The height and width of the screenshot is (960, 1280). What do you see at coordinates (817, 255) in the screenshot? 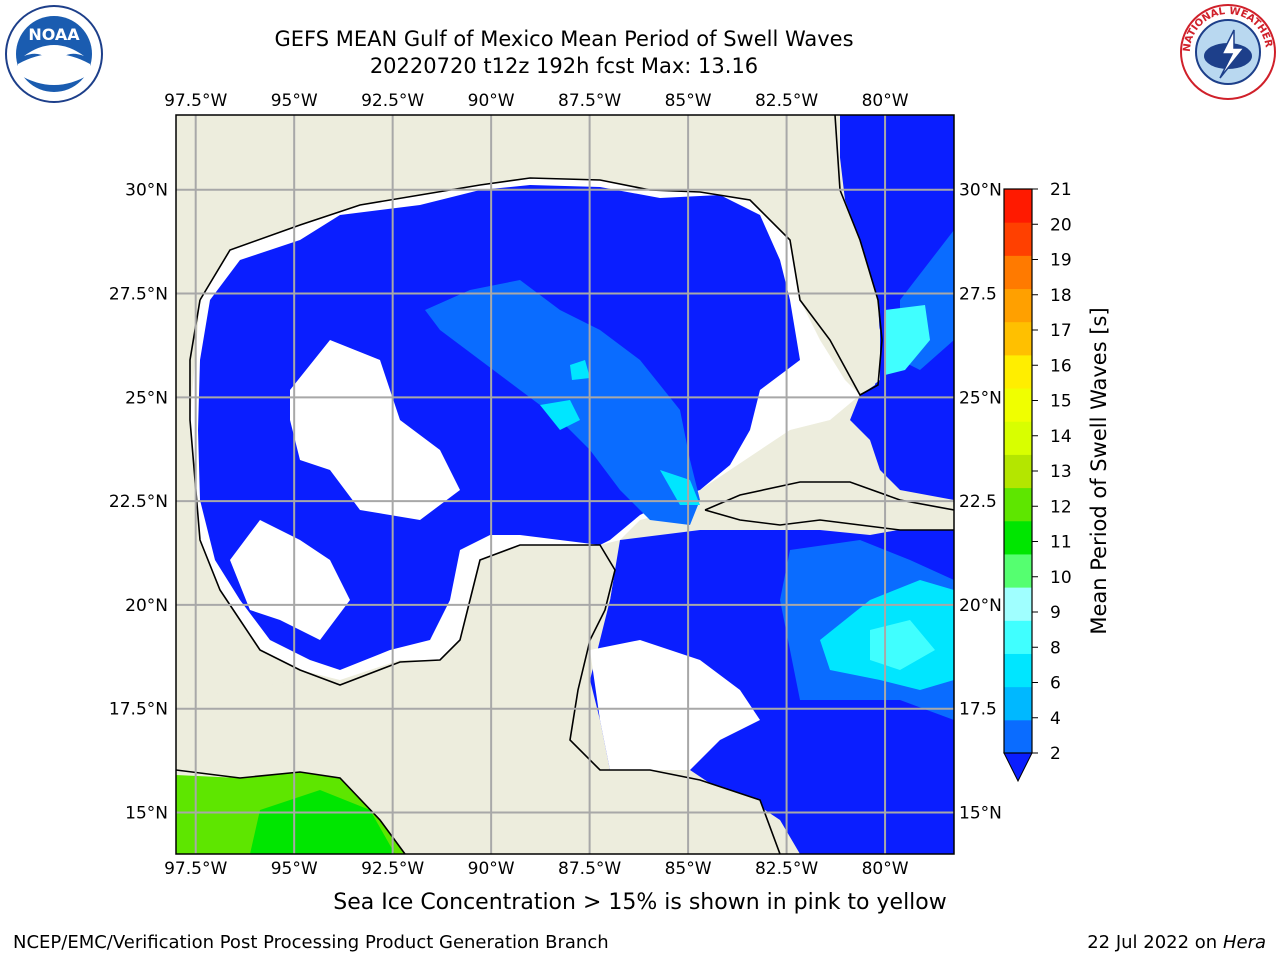
I see `florida-land` at bounding box center [817, 255].